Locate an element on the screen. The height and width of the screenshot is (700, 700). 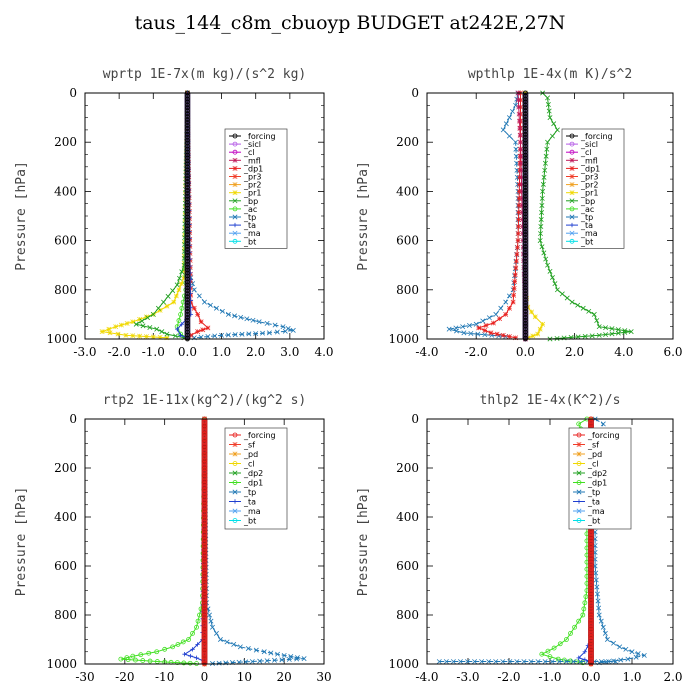
legend-label: _dp2 is located at coordinates (597, 473).